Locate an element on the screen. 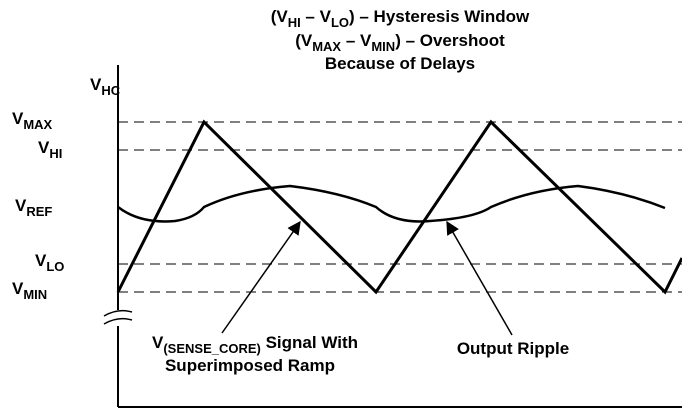 This screenshot has height=412, width=682. axis-break is located at coordinates (118, 317).